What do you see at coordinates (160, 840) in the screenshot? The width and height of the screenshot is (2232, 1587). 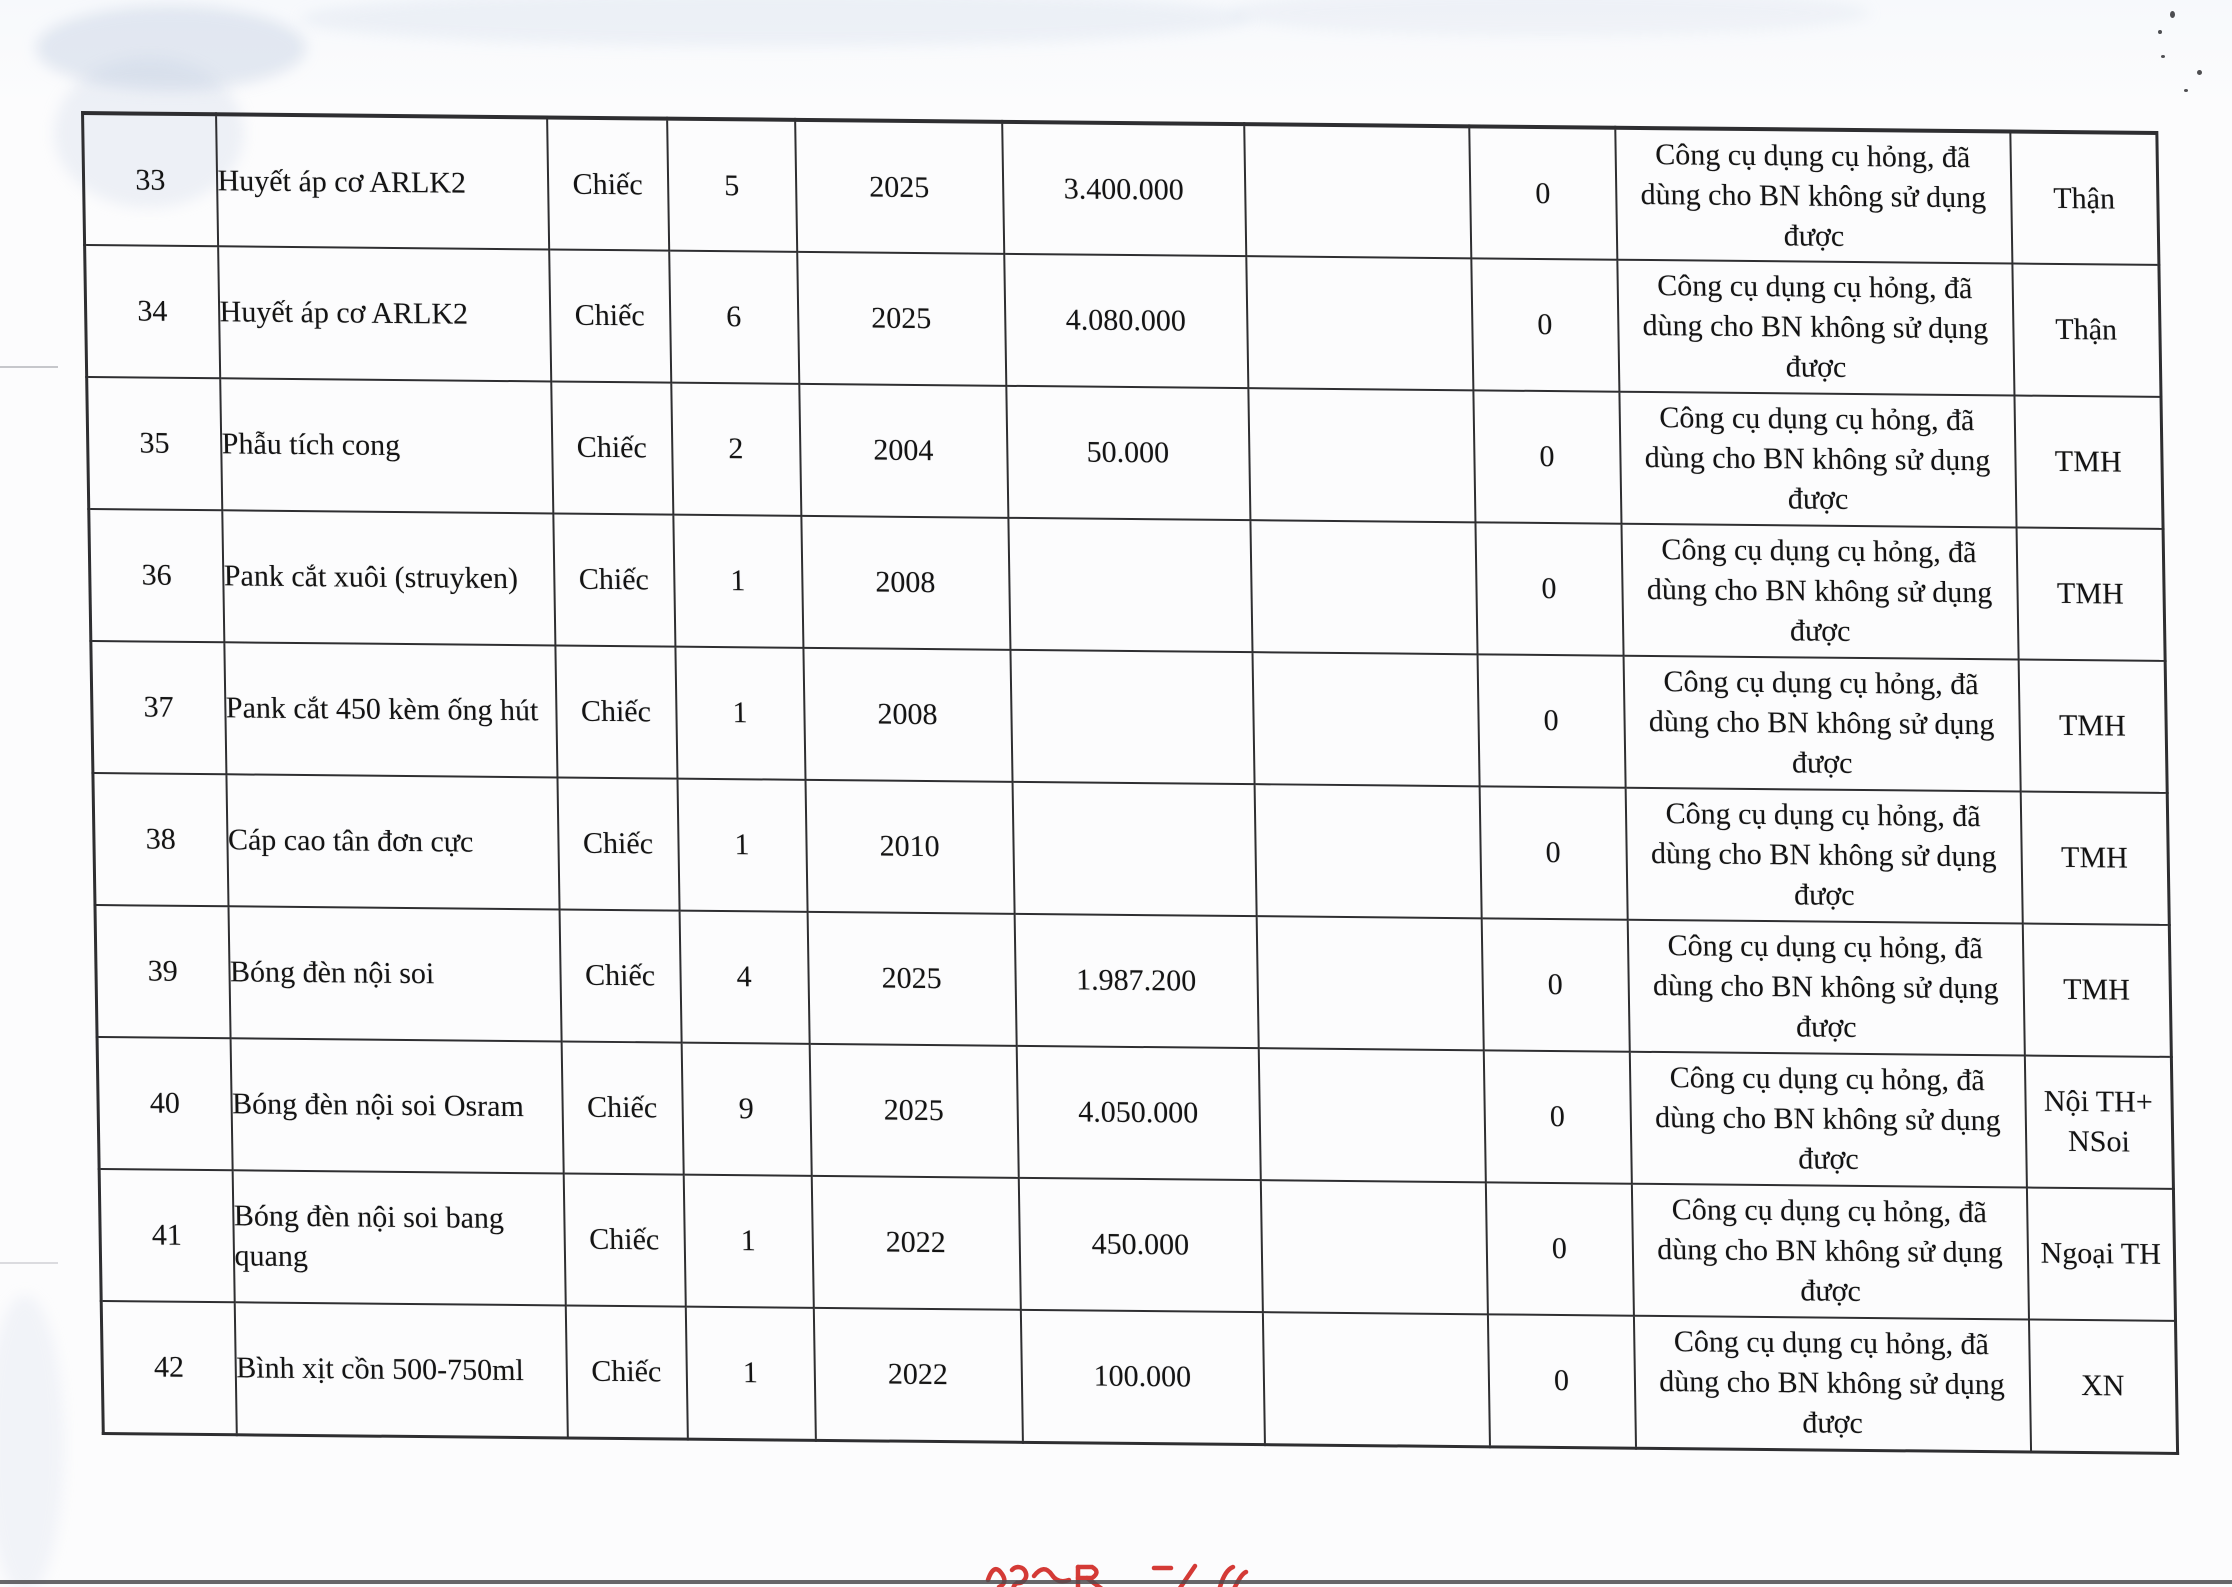 I see `cell-row-number: 38` at bounding box center [160, 840].